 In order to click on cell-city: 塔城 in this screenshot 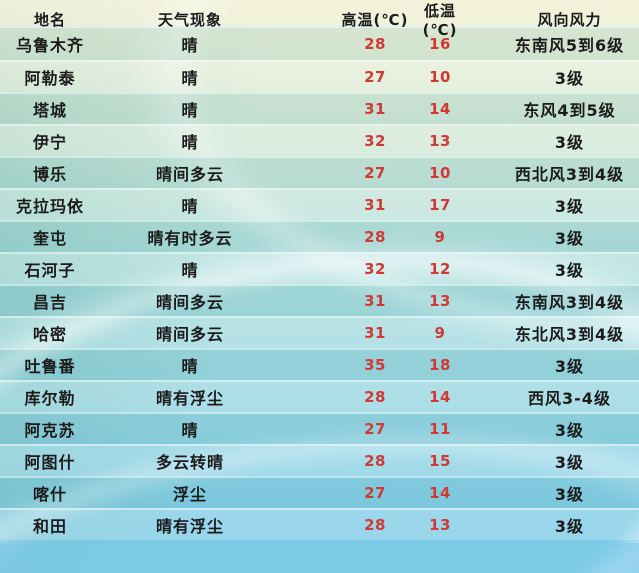, I will do `click(49, 110)`.